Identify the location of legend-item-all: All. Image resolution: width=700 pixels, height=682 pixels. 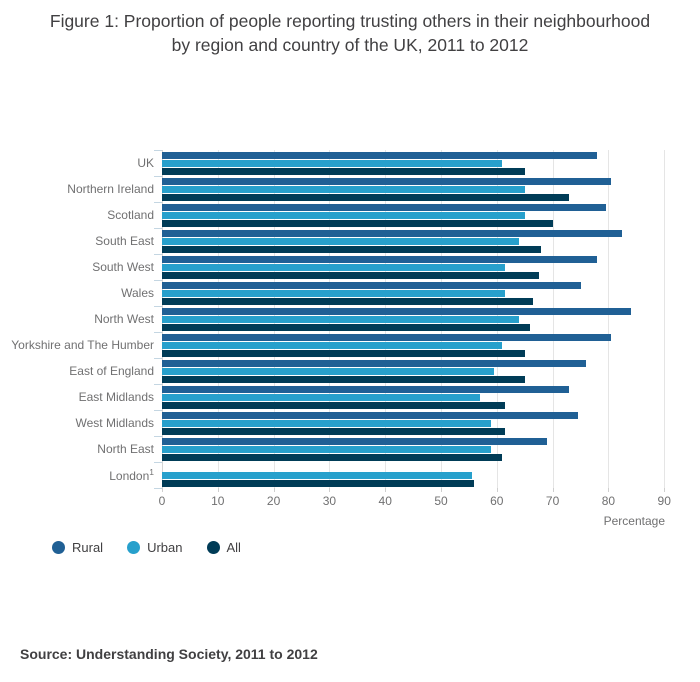
(223, 547).